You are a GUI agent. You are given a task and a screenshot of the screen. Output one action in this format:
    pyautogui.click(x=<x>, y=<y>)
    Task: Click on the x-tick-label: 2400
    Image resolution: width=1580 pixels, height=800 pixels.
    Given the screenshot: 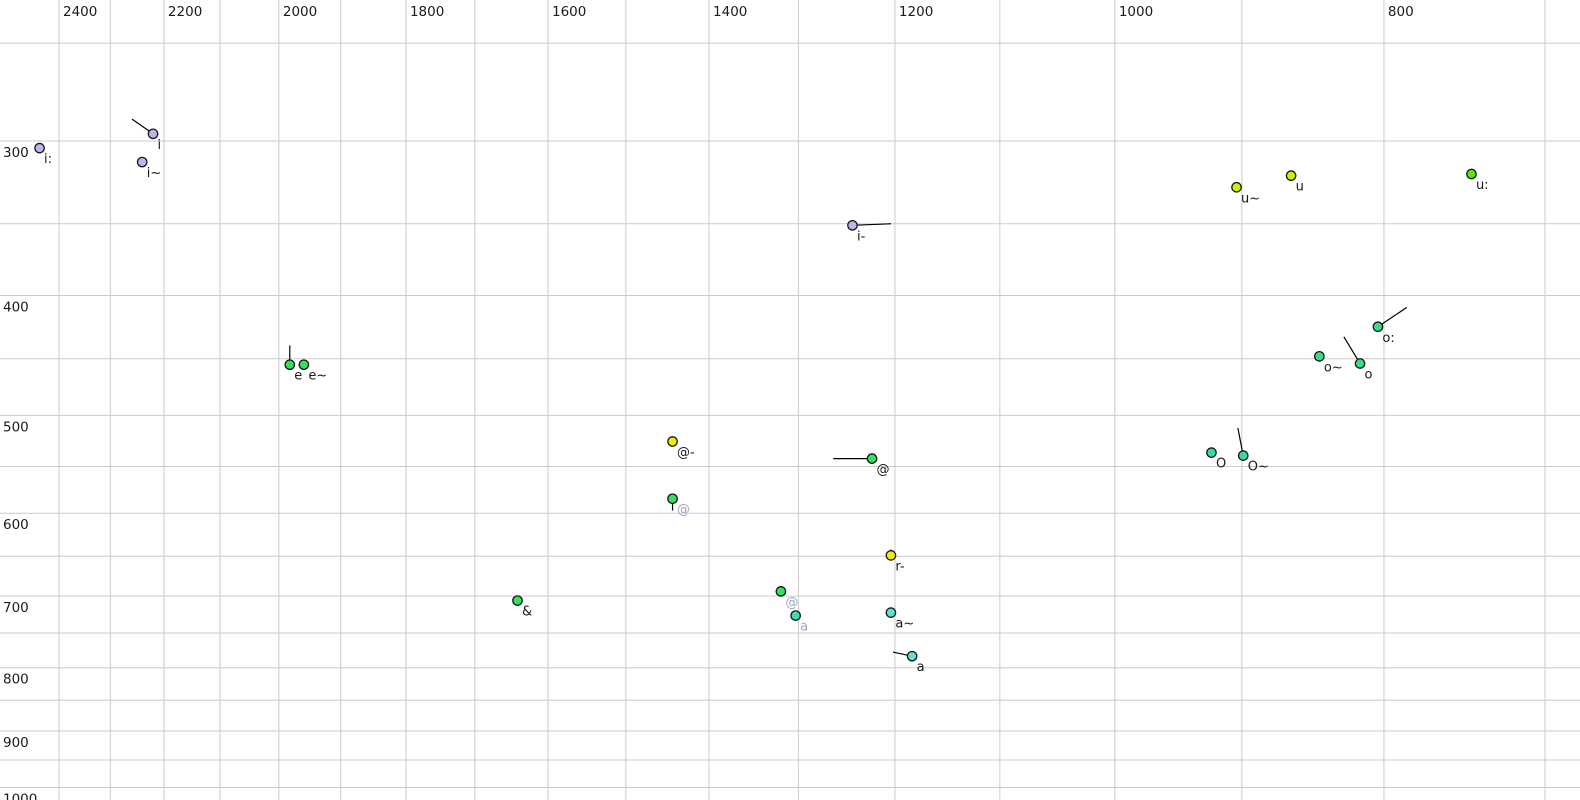 What is the action you would take?
    pyautogui.click(x=80, y=12)
    